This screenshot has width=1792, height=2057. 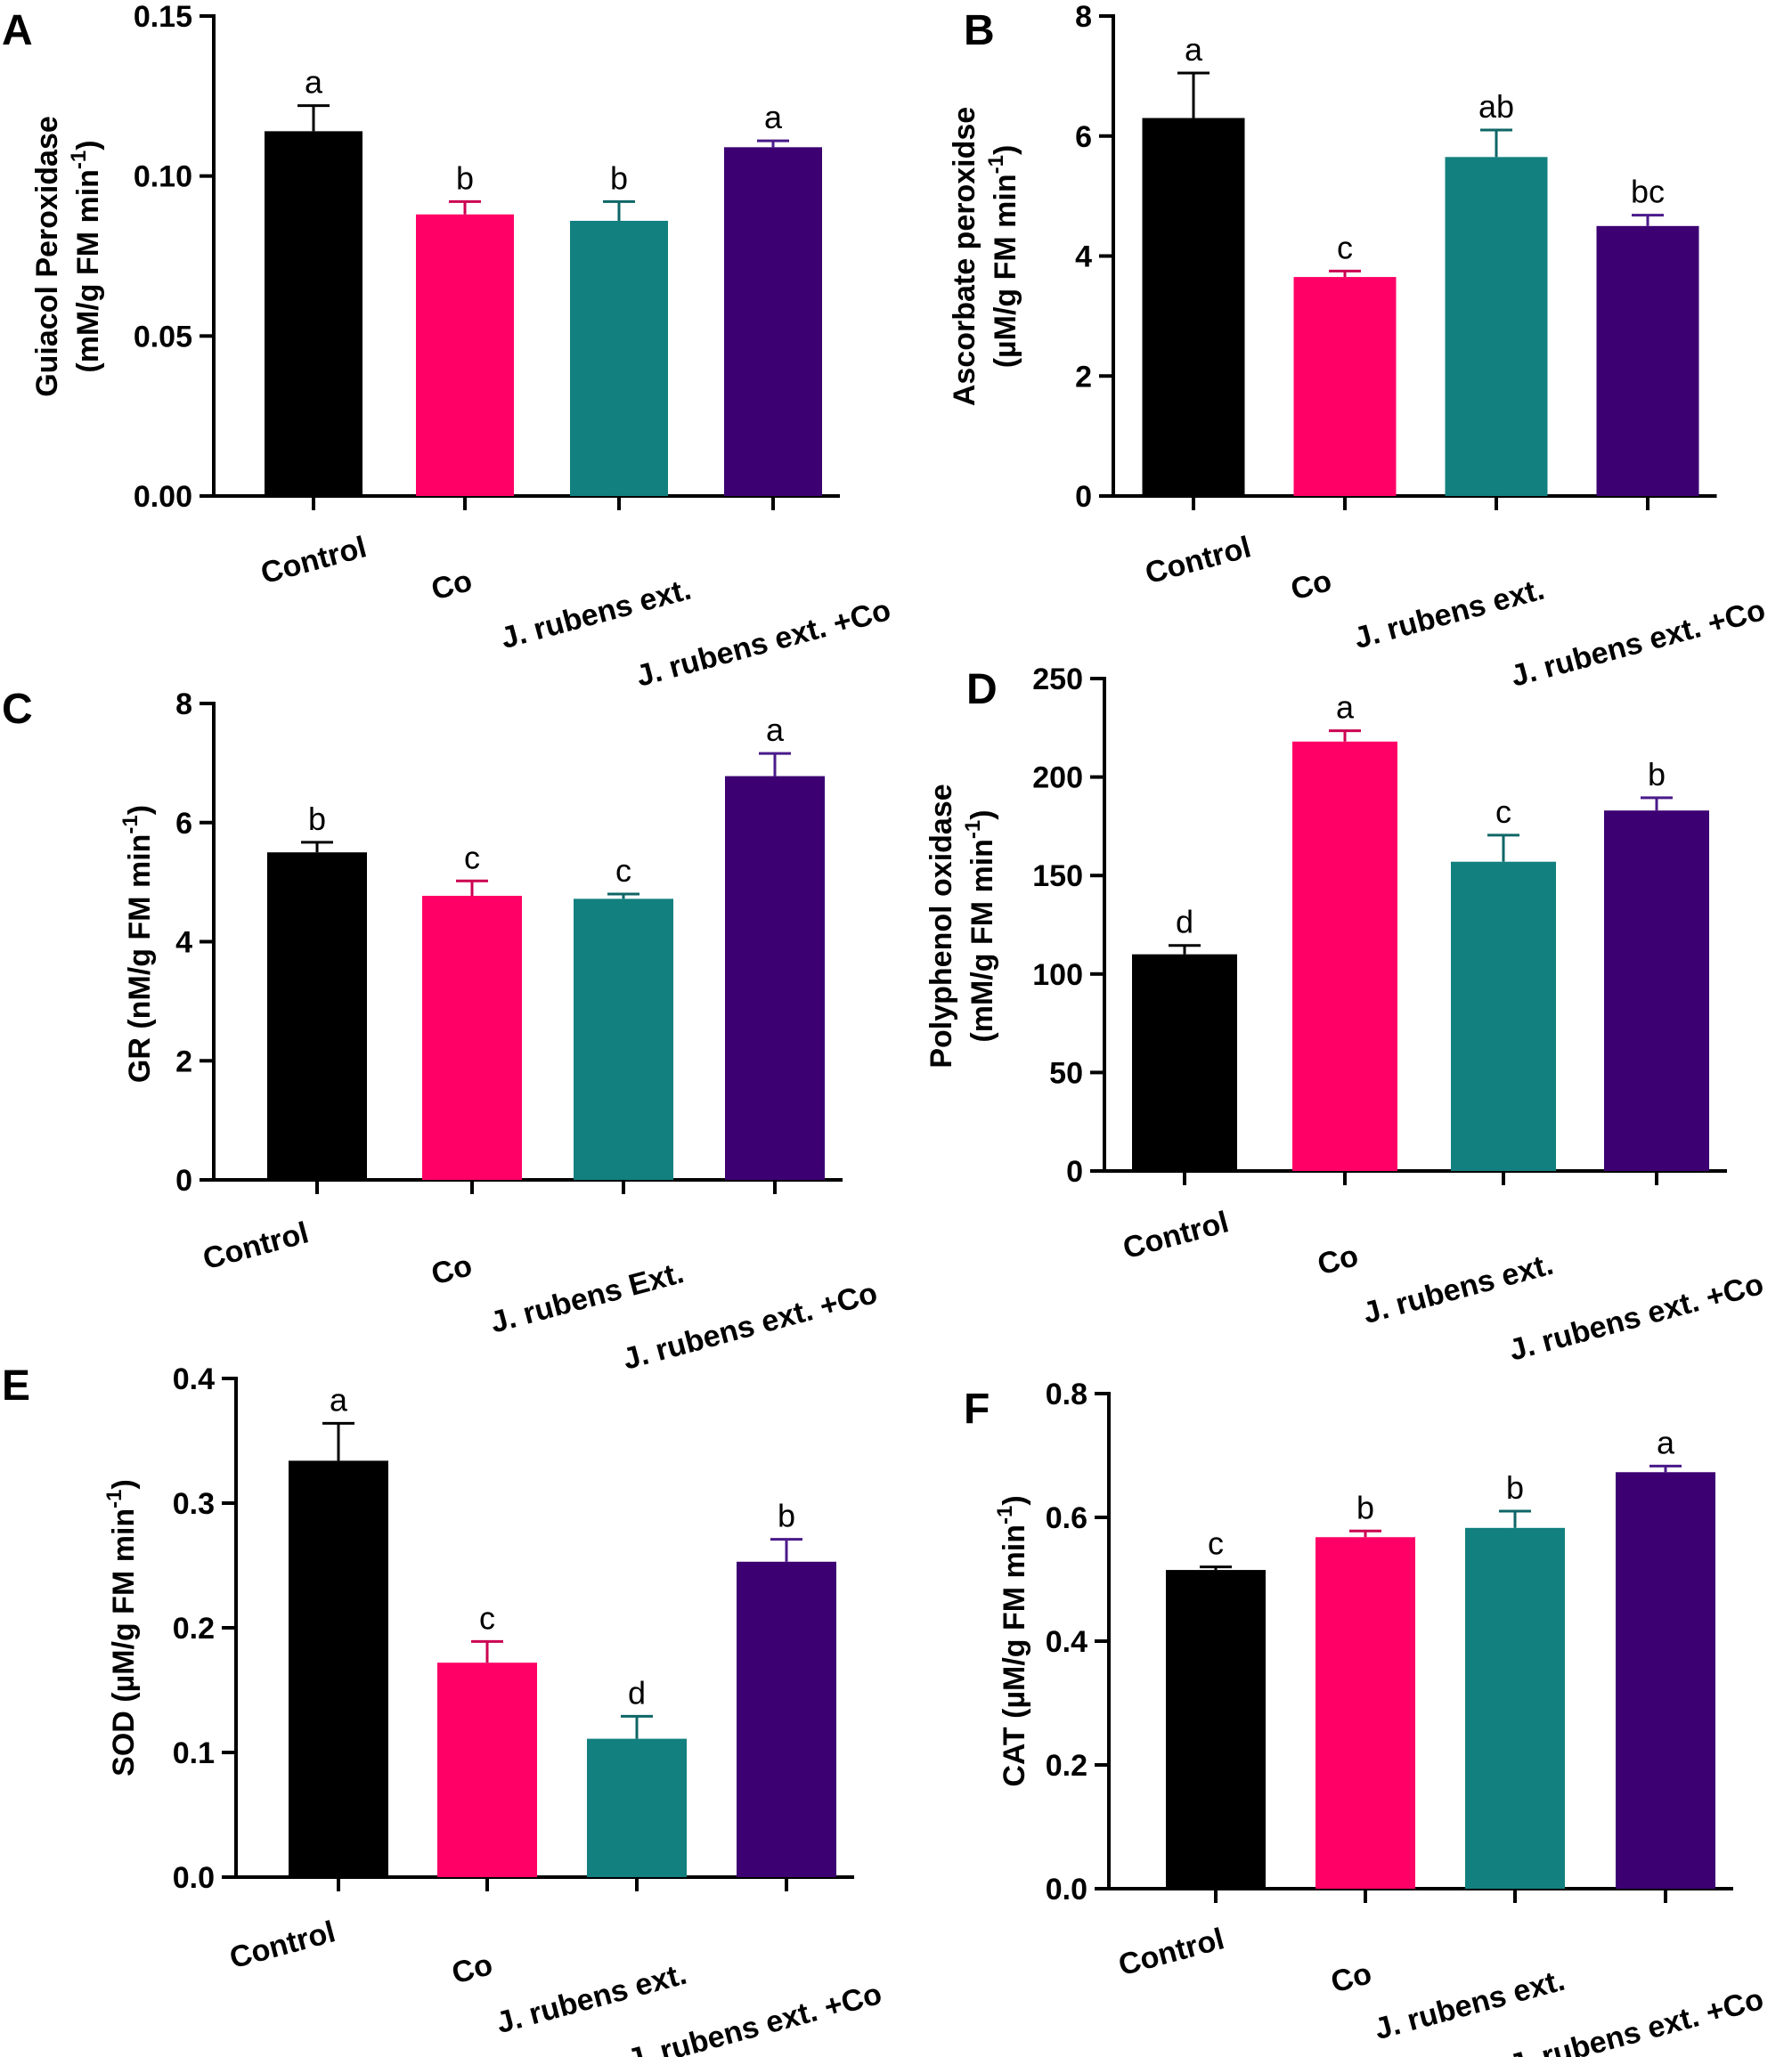 What do you see at coordinates (184, 1181) in the screenshot?
I see `y-tick-label: 0` at bounding box center [184, 1181].